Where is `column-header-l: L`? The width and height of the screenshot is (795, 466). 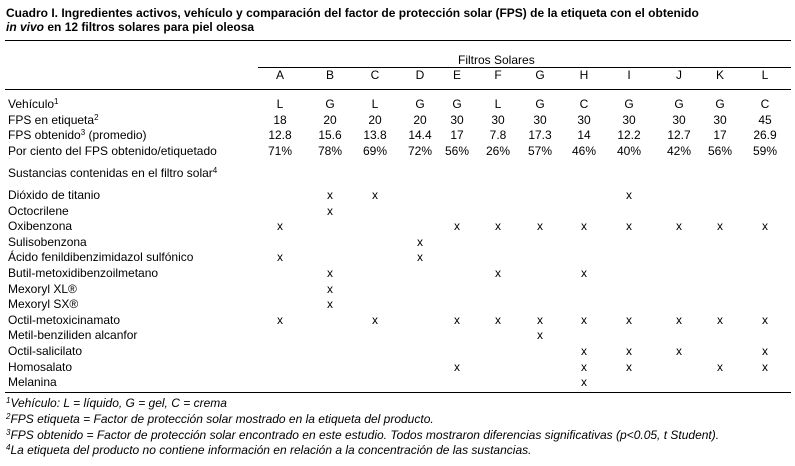 column-header-l: L is located at coordinates (765, 75).